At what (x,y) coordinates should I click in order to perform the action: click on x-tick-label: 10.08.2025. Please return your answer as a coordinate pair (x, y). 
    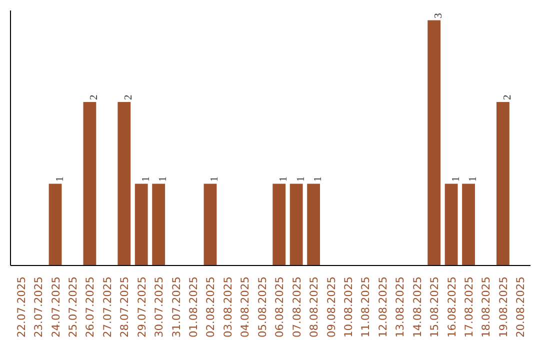
    Looking at the image, I should click on (348, 307).